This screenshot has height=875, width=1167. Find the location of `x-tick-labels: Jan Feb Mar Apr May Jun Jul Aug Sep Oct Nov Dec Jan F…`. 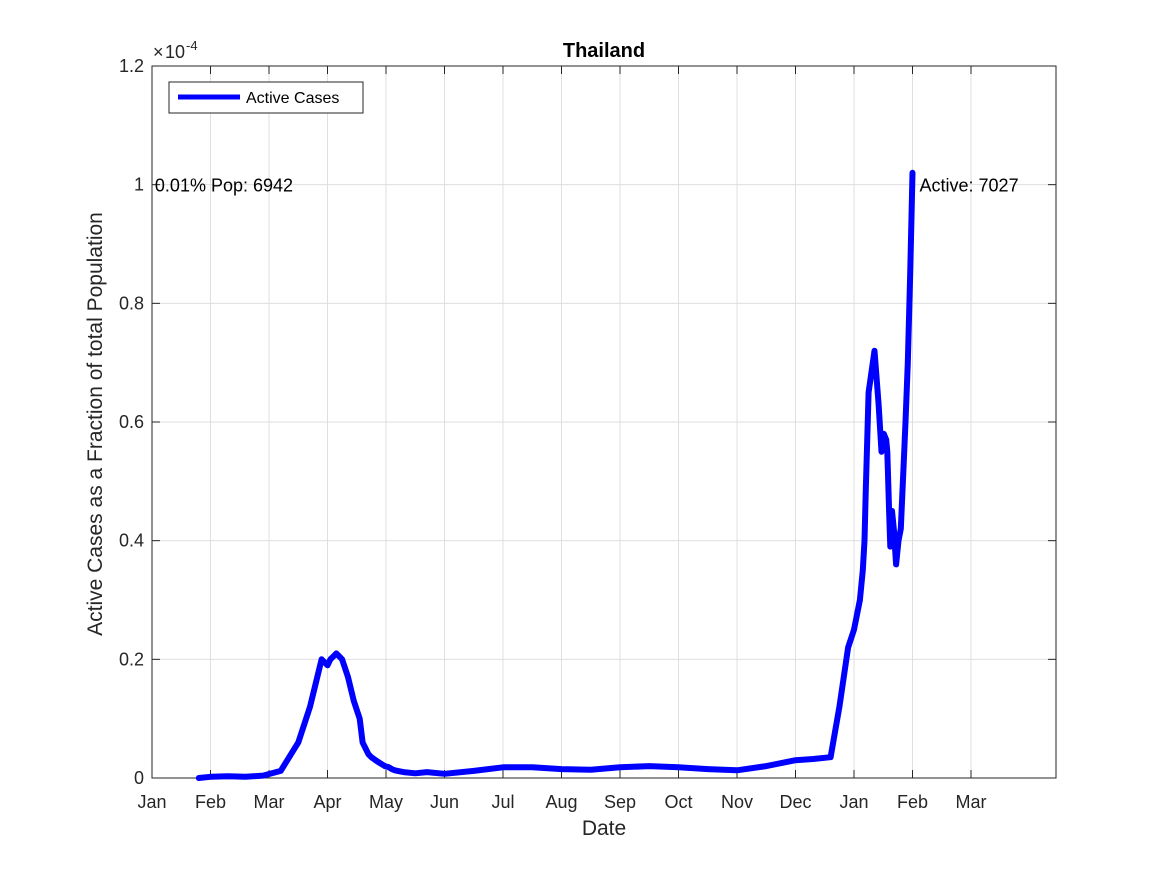

x-tick-labels: Jan Feb Mar Apr May Jun Jul Aug Sep Oct Nov Dec Jan F… is located at coordinates (561, 802).